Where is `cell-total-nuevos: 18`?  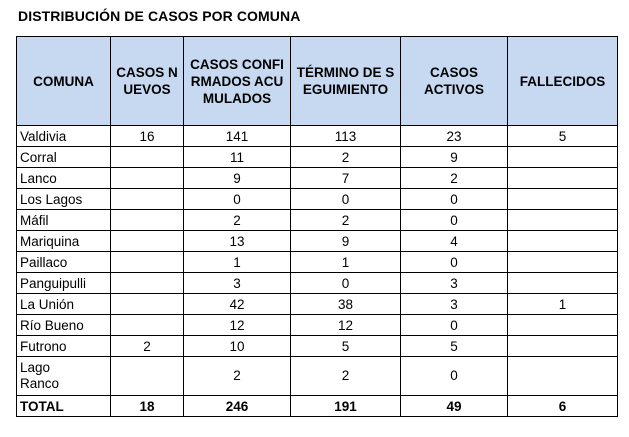
cell-total-nuevos: 18 is located at coordinates (147, 406).